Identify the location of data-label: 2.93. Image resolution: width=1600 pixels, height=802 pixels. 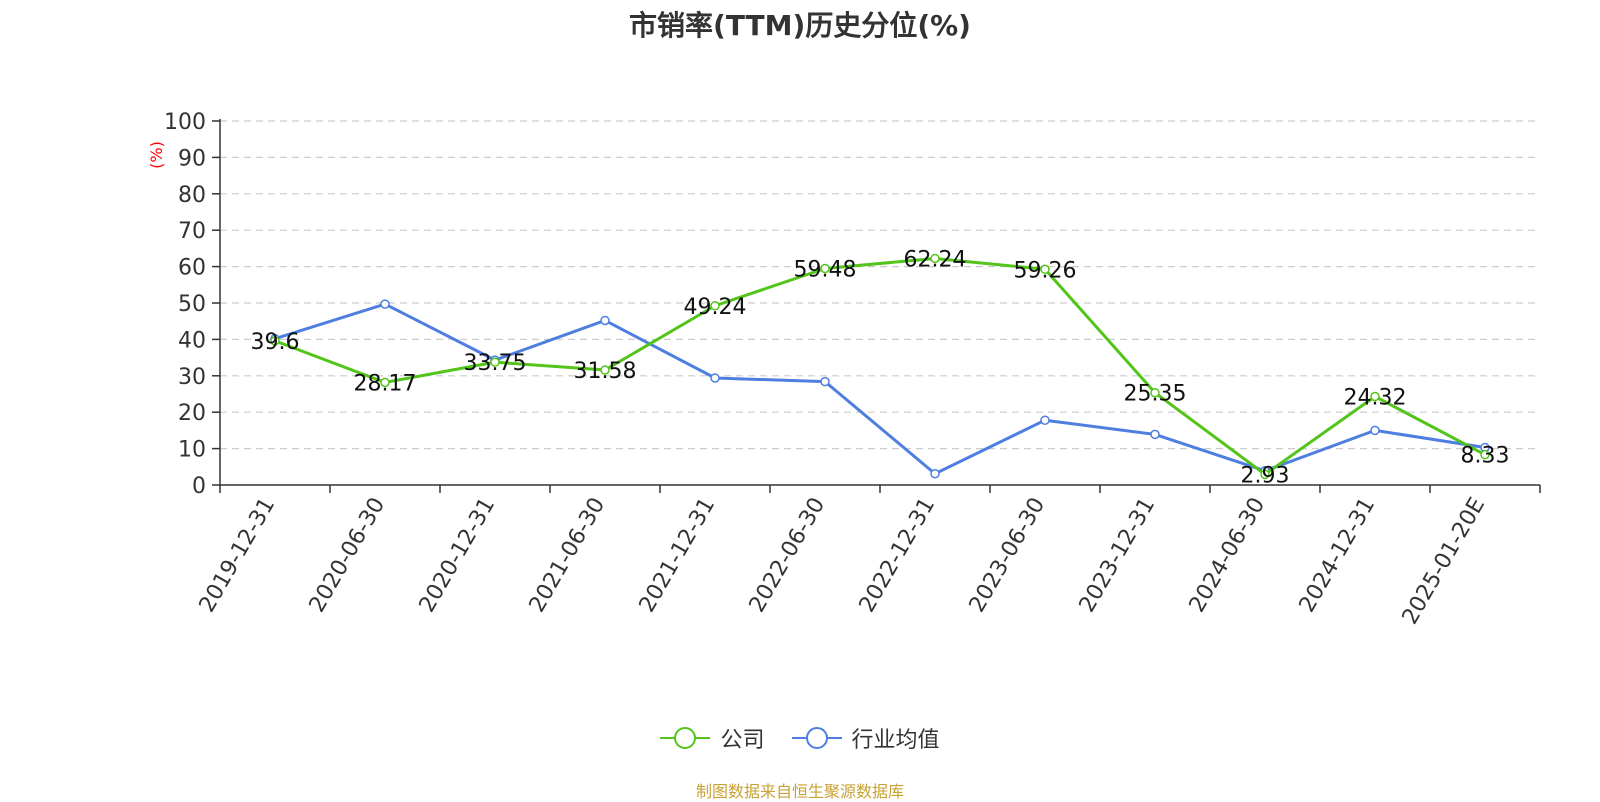
(1265, 475).